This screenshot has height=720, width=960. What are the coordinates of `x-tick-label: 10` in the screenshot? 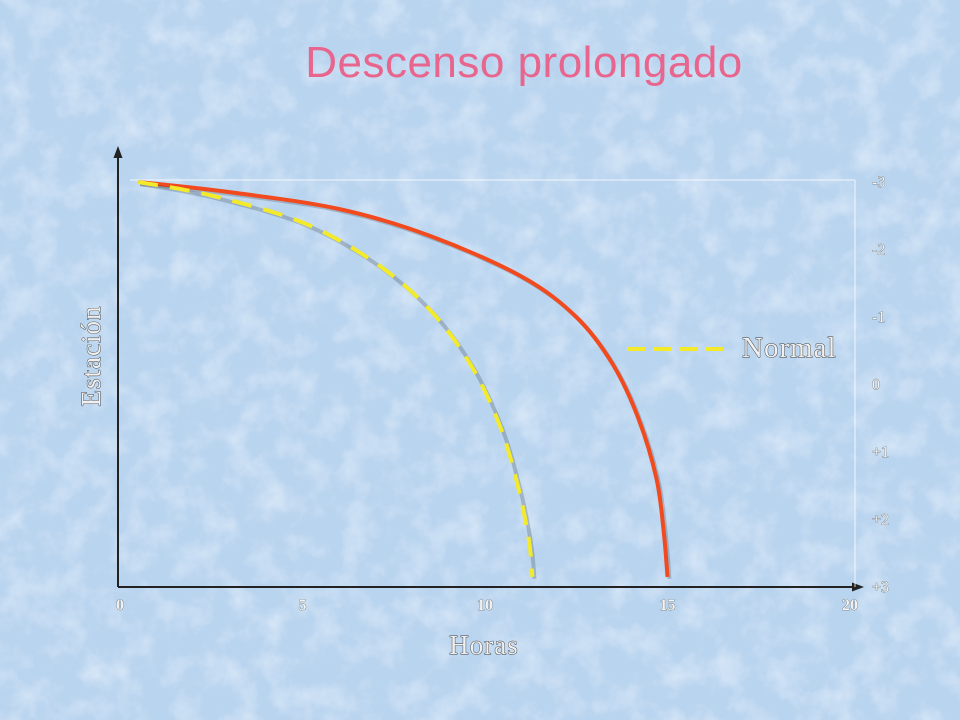 It's located at (485, 605).